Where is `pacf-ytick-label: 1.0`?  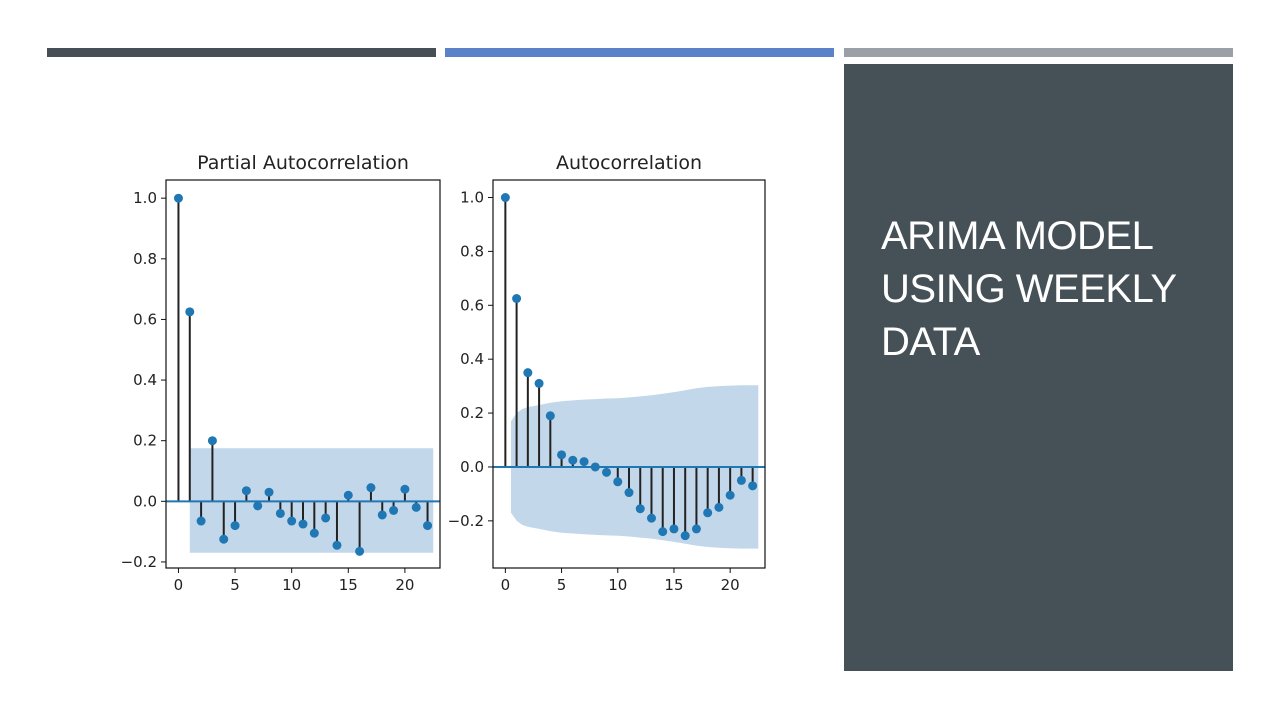
pacf-ytick-label: 1.0 is located at coordinates (145, 198).